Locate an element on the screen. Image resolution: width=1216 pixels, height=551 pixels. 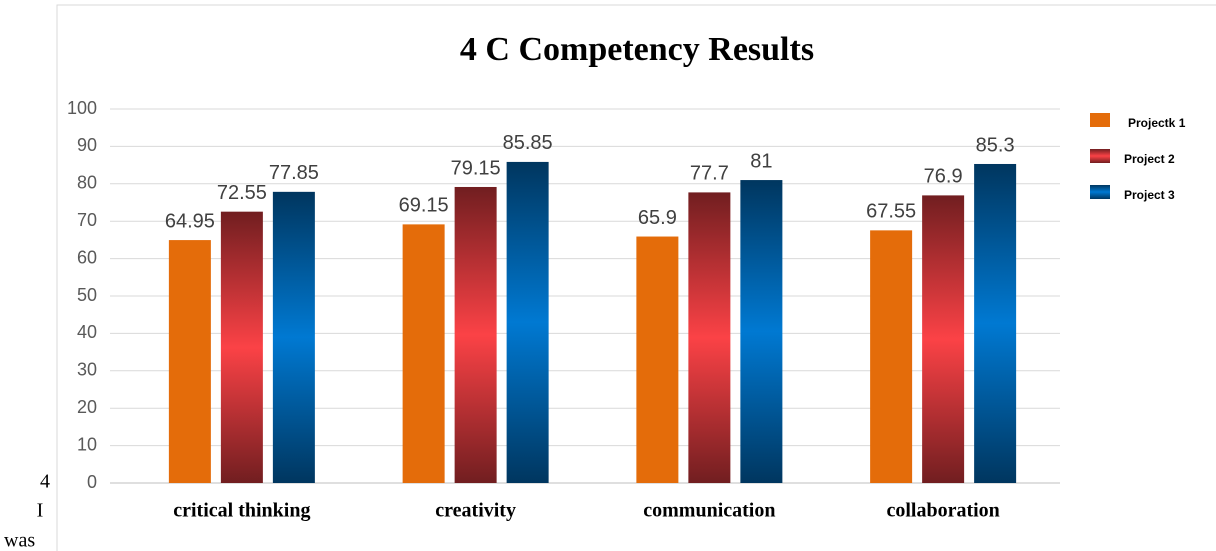
x-tick-label: communication is located at coordinates (709, 511).